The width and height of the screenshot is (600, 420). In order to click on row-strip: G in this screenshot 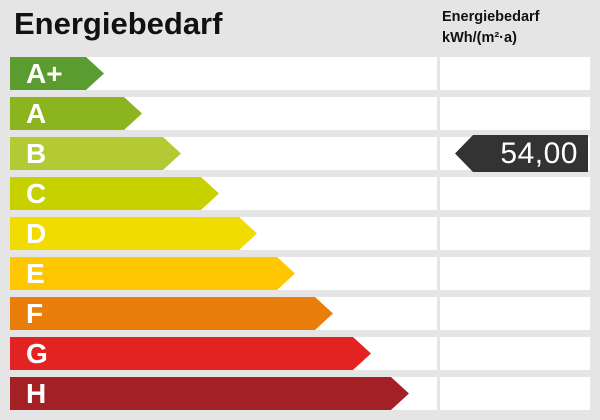, I will do `click(223, 353)`.